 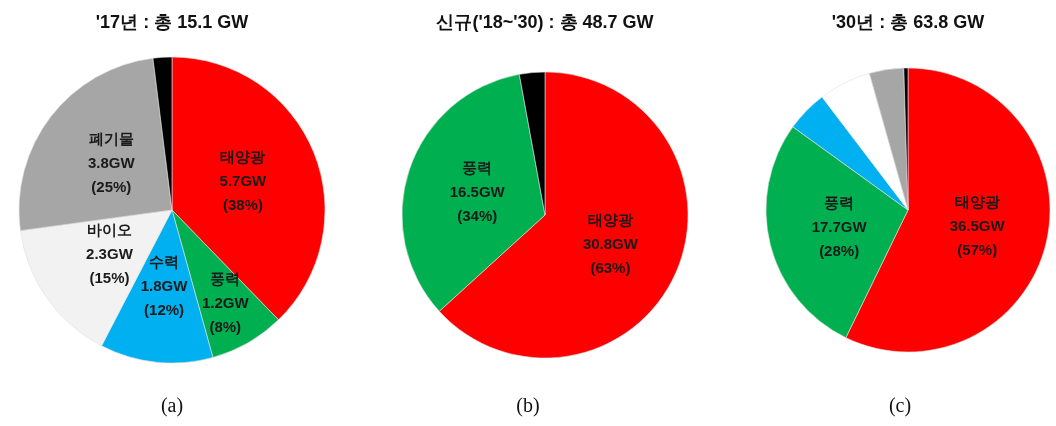 What do you see at coordinates (164, 262) in the screenshot?
I see `slice-label: 수력` at bounding box center [164, 262].